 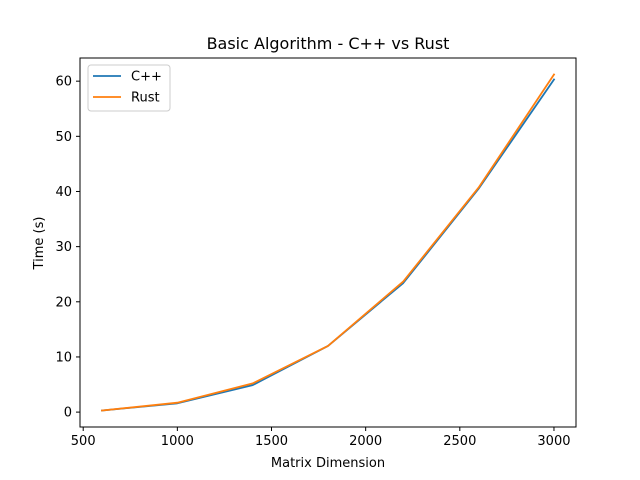 I want to click on y-tick-label: 60, so click(x=63, y=82).